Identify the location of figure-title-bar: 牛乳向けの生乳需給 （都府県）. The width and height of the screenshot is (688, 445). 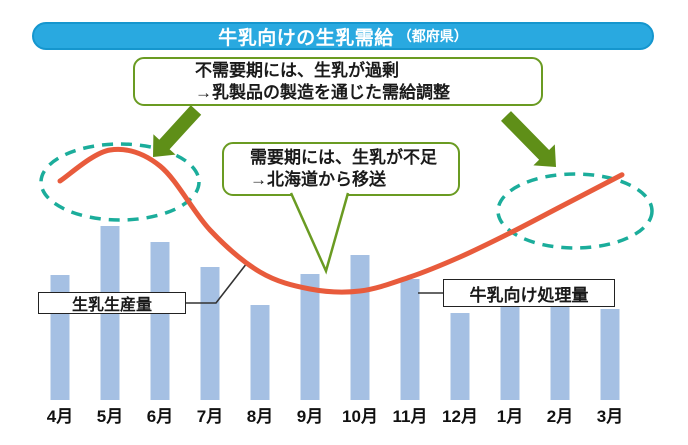
(343, 36).